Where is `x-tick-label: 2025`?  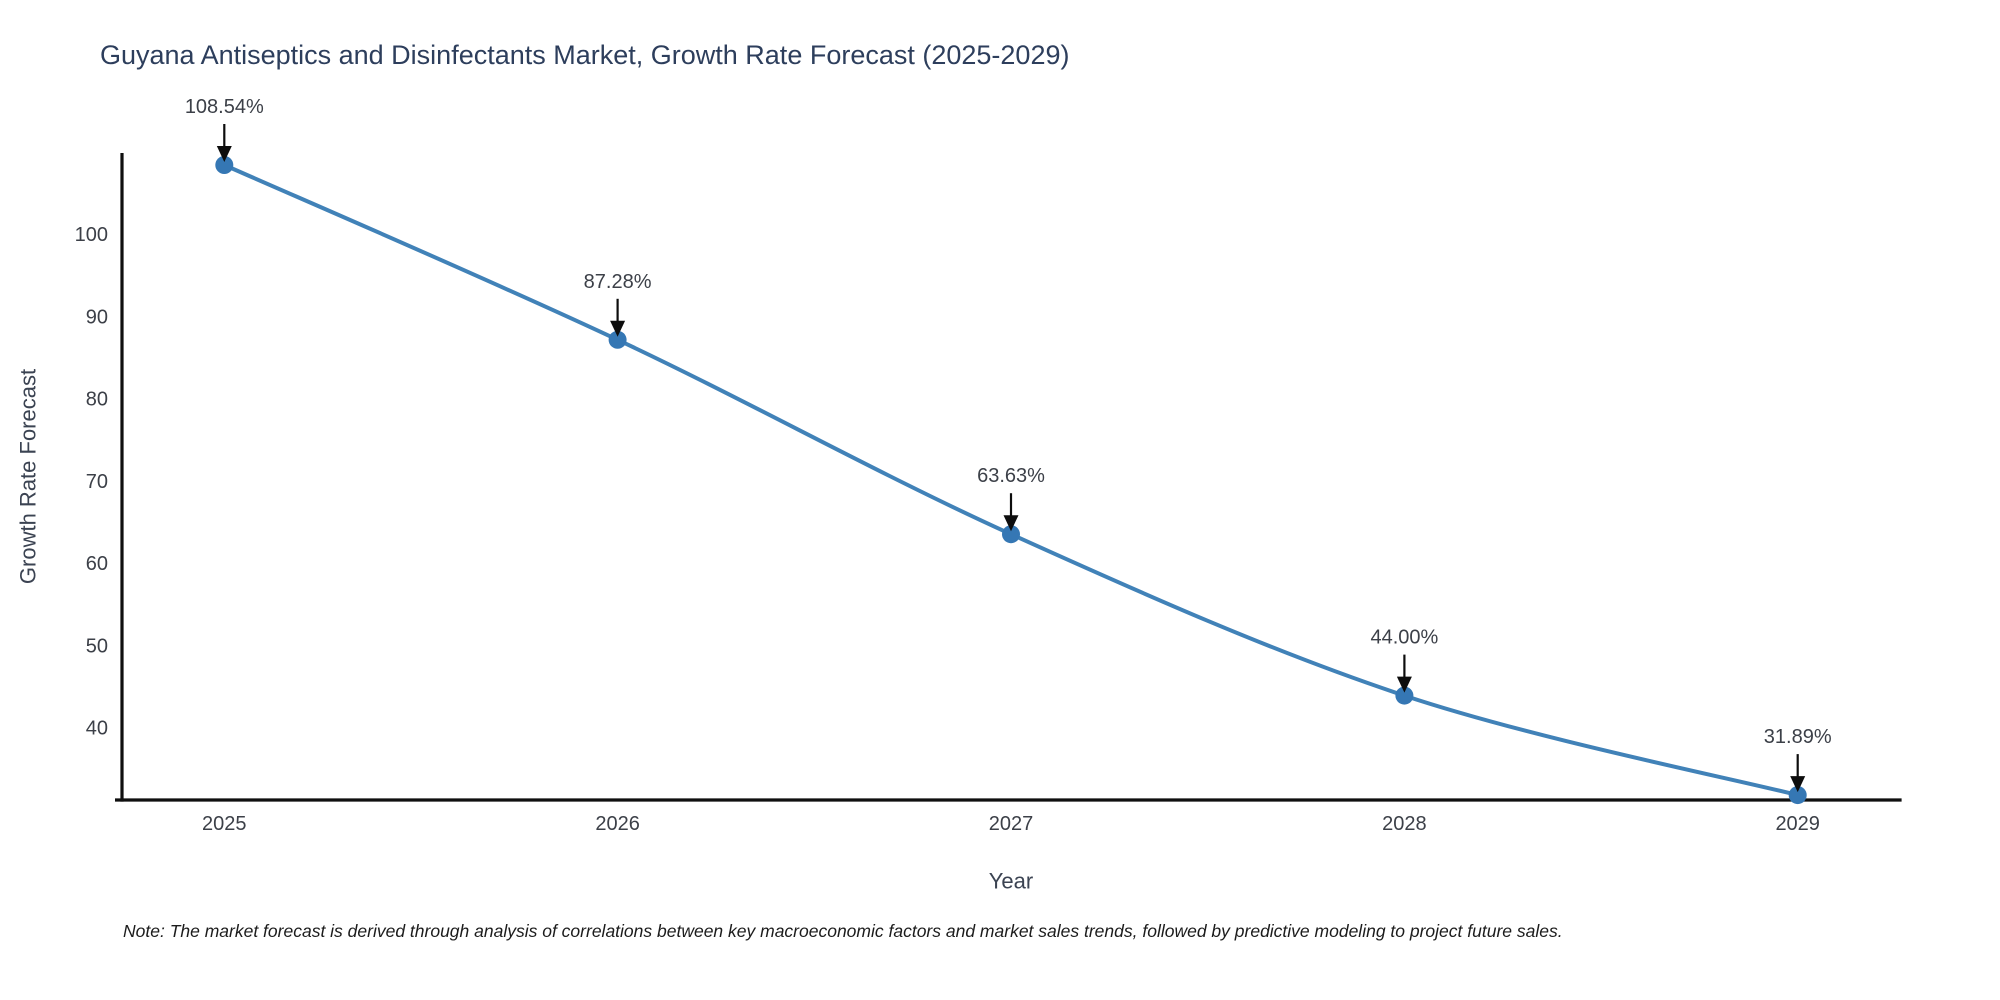 x-tick-label: 2025 is located at coordinates (224, 824).